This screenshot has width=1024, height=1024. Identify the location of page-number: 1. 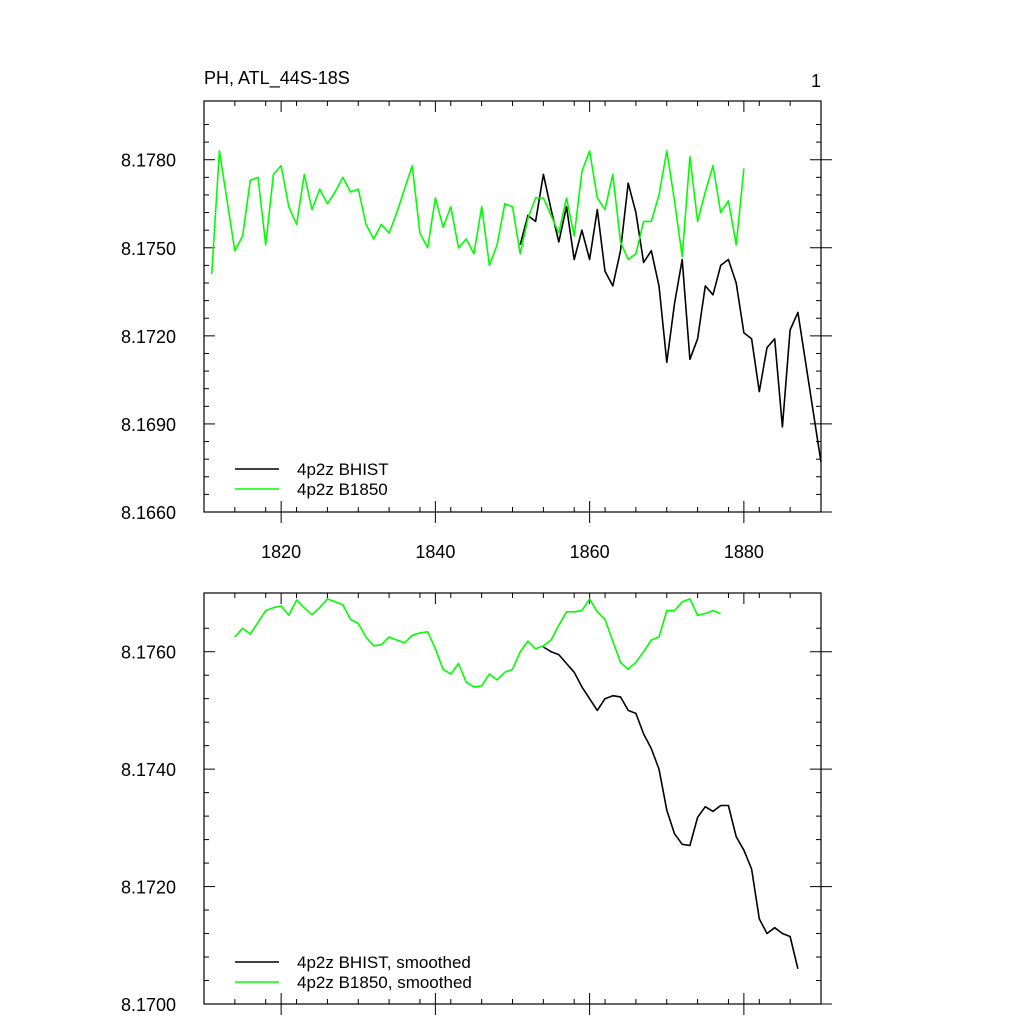
(816, 81).